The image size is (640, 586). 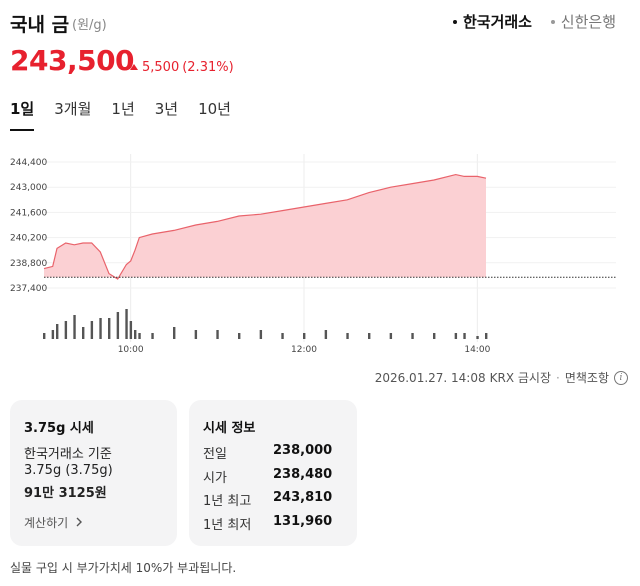 What do you see at coordinates (46, 523) in the screenshot?
I see `calculate-link-label: 계산하기` at bounding box center [46, 523].